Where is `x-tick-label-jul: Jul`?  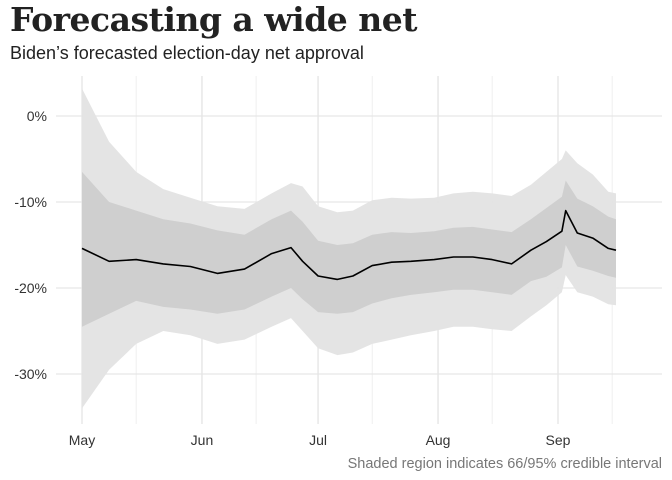 x-tick-label-jul: Jul is located at coordinates (318, 440).